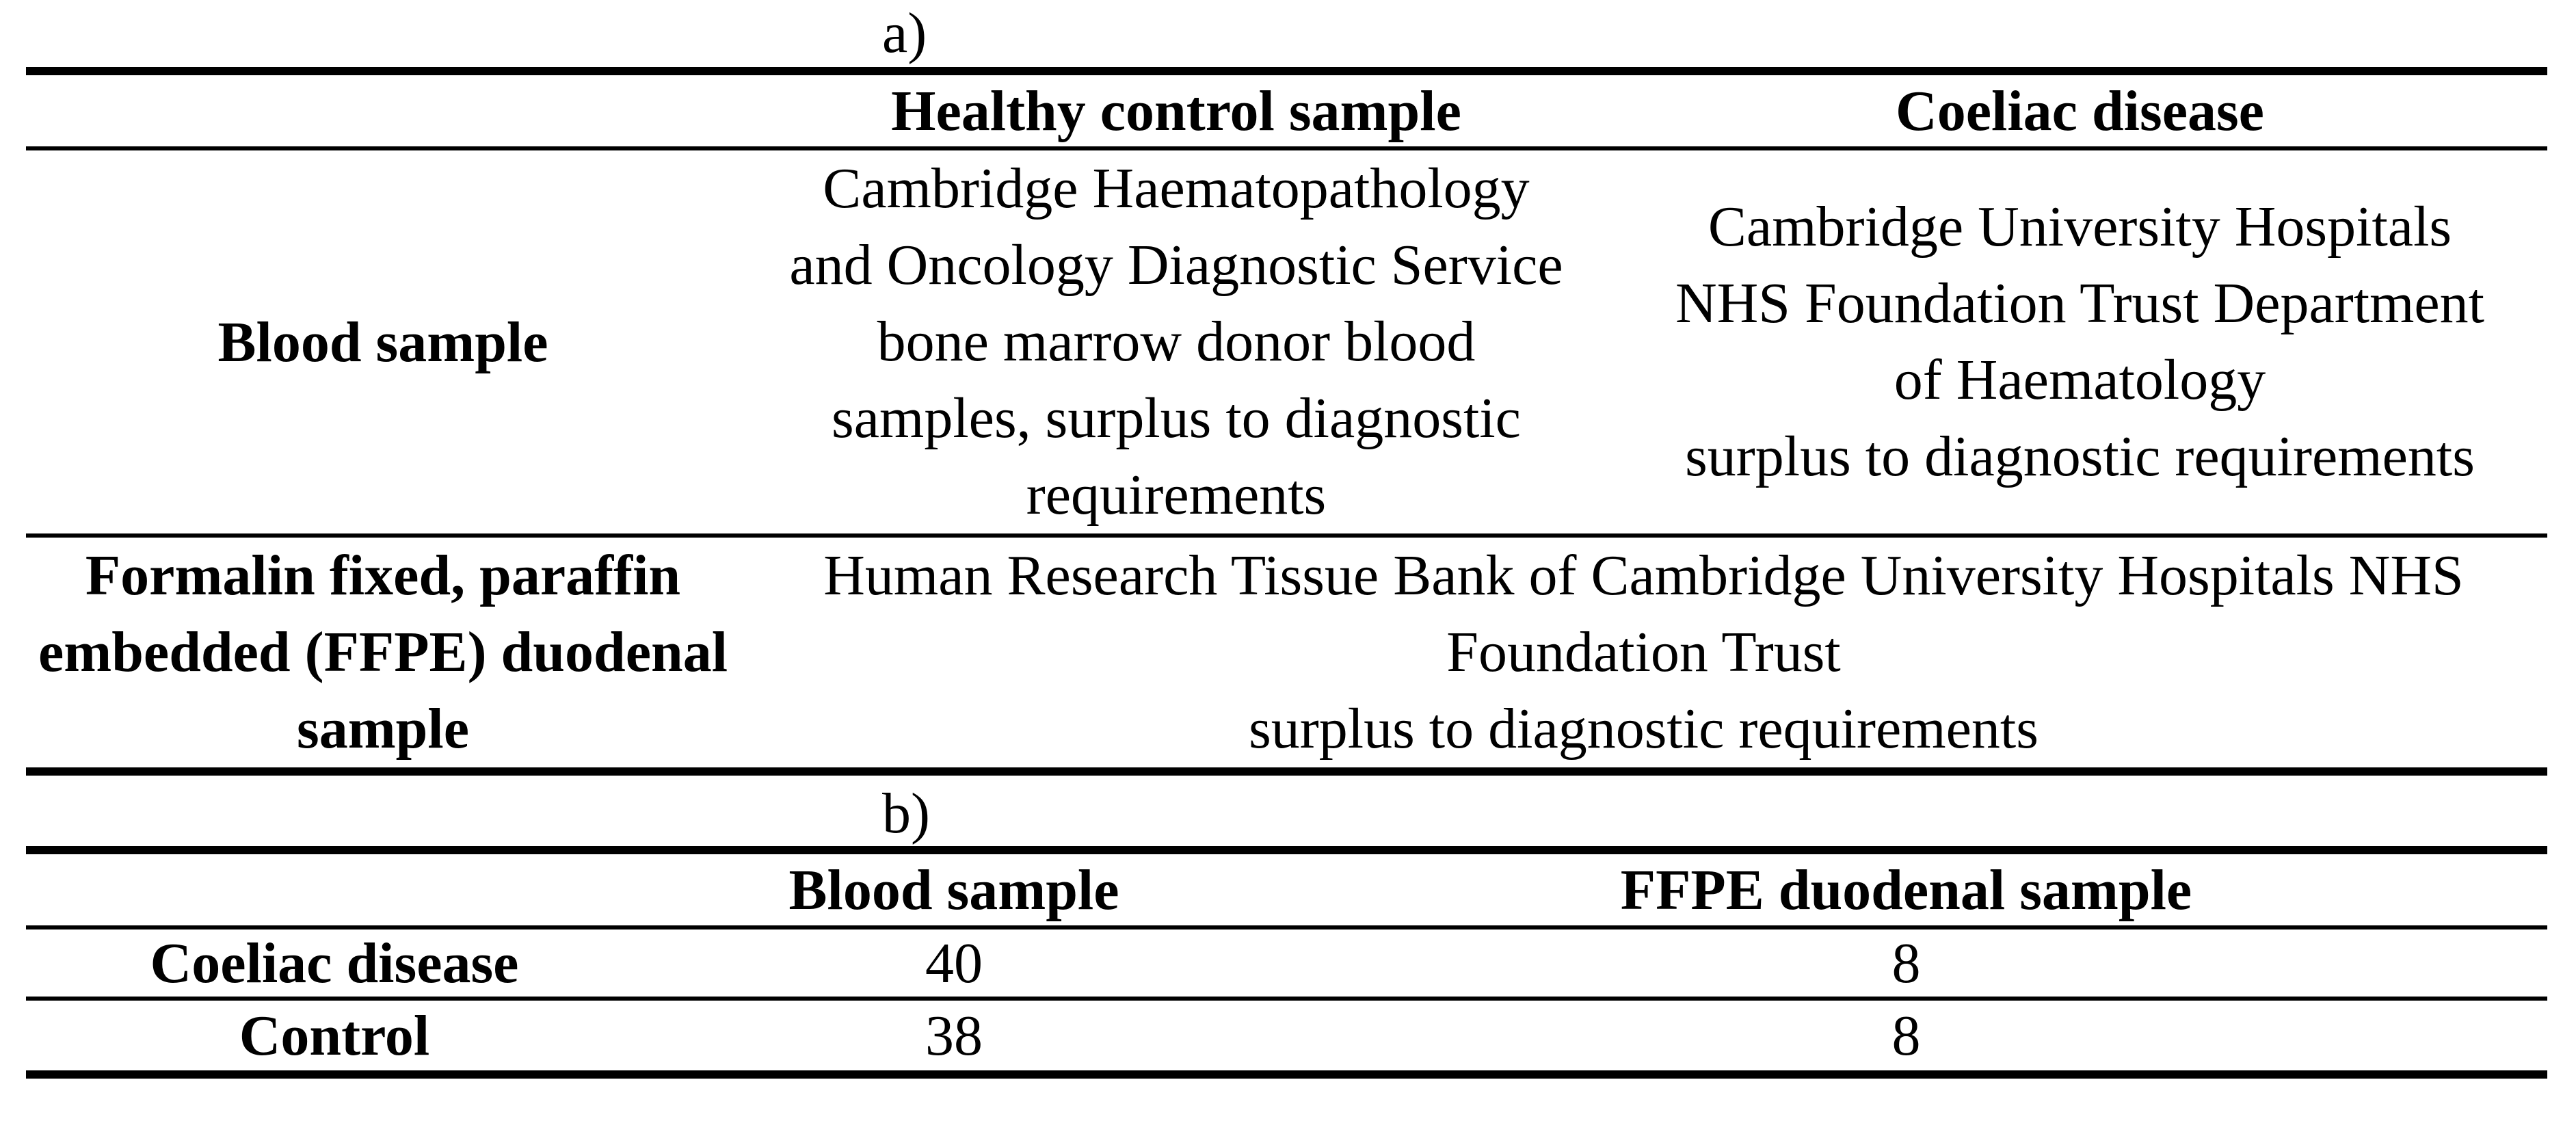  I want to click on coeliac-disease-ffpe-count: 8, so click(1906, 965).